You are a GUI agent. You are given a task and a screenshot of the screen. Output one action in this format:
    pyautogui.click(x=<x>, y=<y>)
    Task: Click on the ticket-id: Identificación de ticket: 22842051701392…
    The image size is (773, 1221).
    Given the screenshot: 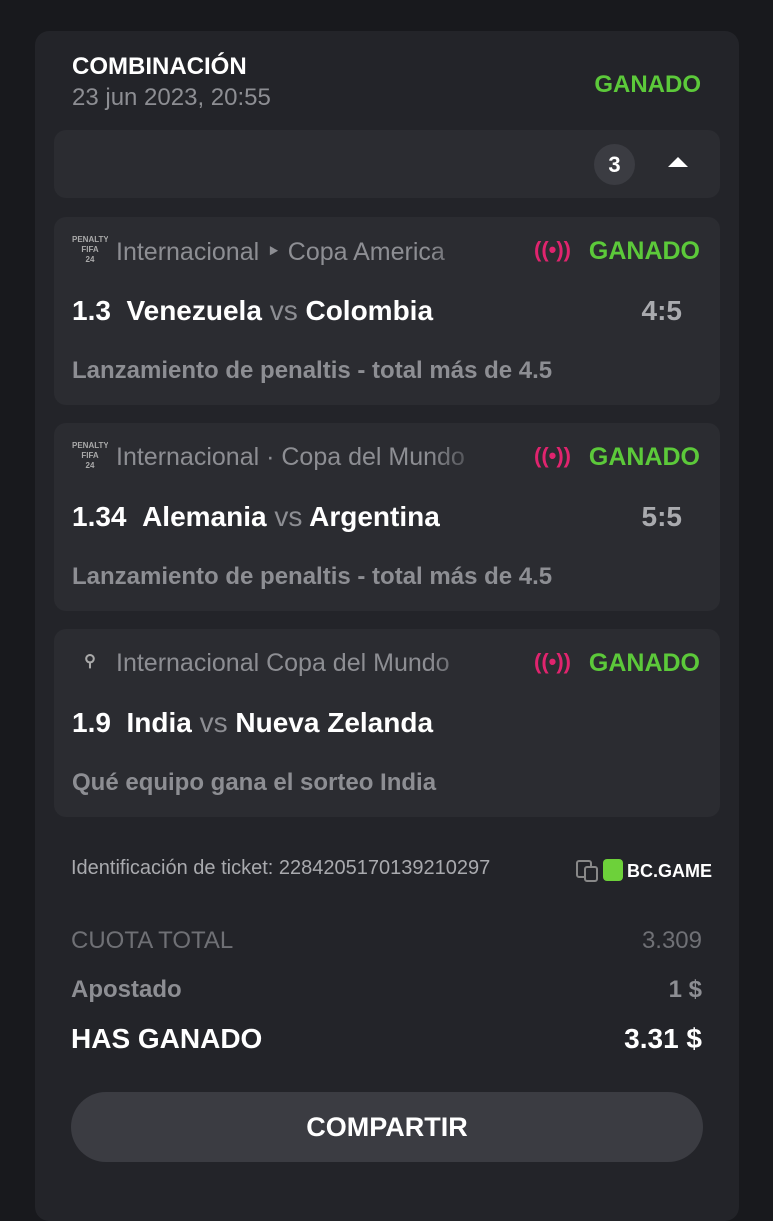 What is the action you would take?
    pyautogui.click(x=281, y=868)
    